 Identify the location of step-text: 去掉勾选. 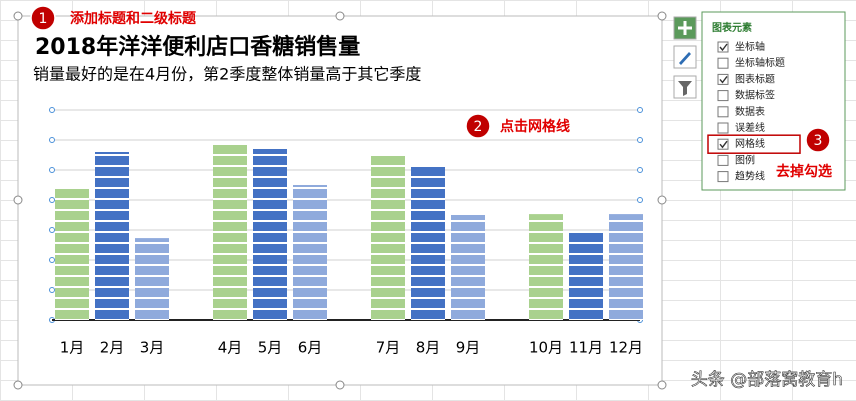
(804, 171).